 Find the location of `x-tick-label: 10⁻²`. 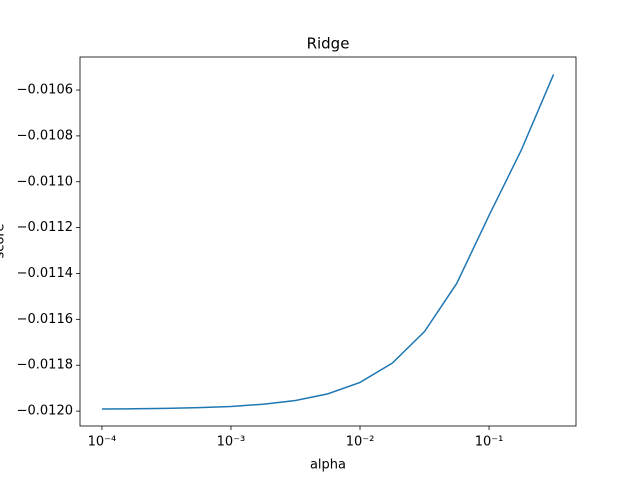

x-tick-label: 10⁻² is located at coordinates (360, 442).